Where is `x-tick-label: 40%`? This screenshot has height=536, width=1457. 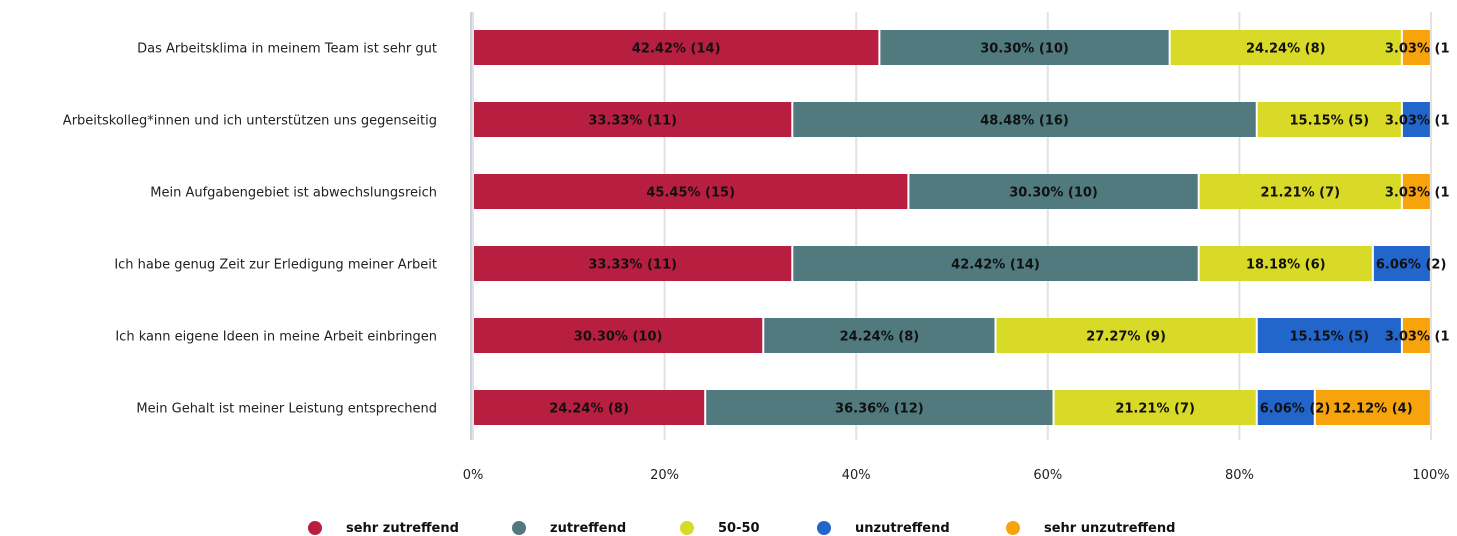
x-tick-label: 40% is located at coordinates (856, 475).